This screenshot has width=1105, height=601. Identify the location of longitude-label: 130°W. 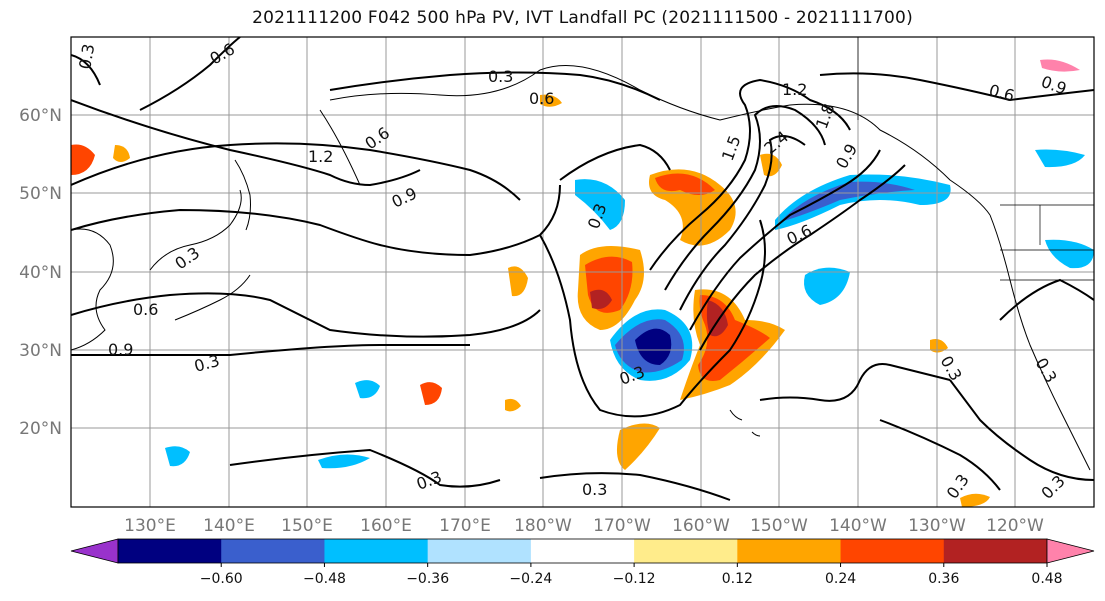
(937, 526).